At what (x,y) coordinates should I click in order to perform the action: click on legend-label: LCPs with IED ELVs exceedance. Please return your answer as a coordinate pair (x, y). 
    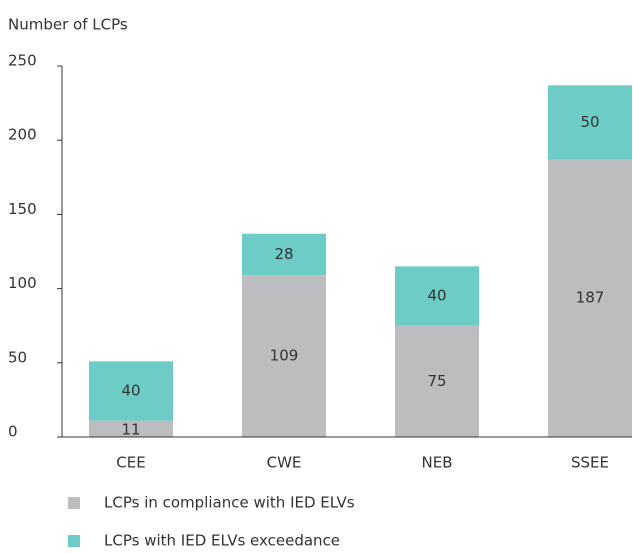
    Looking at the image, I should click on (222, 541).